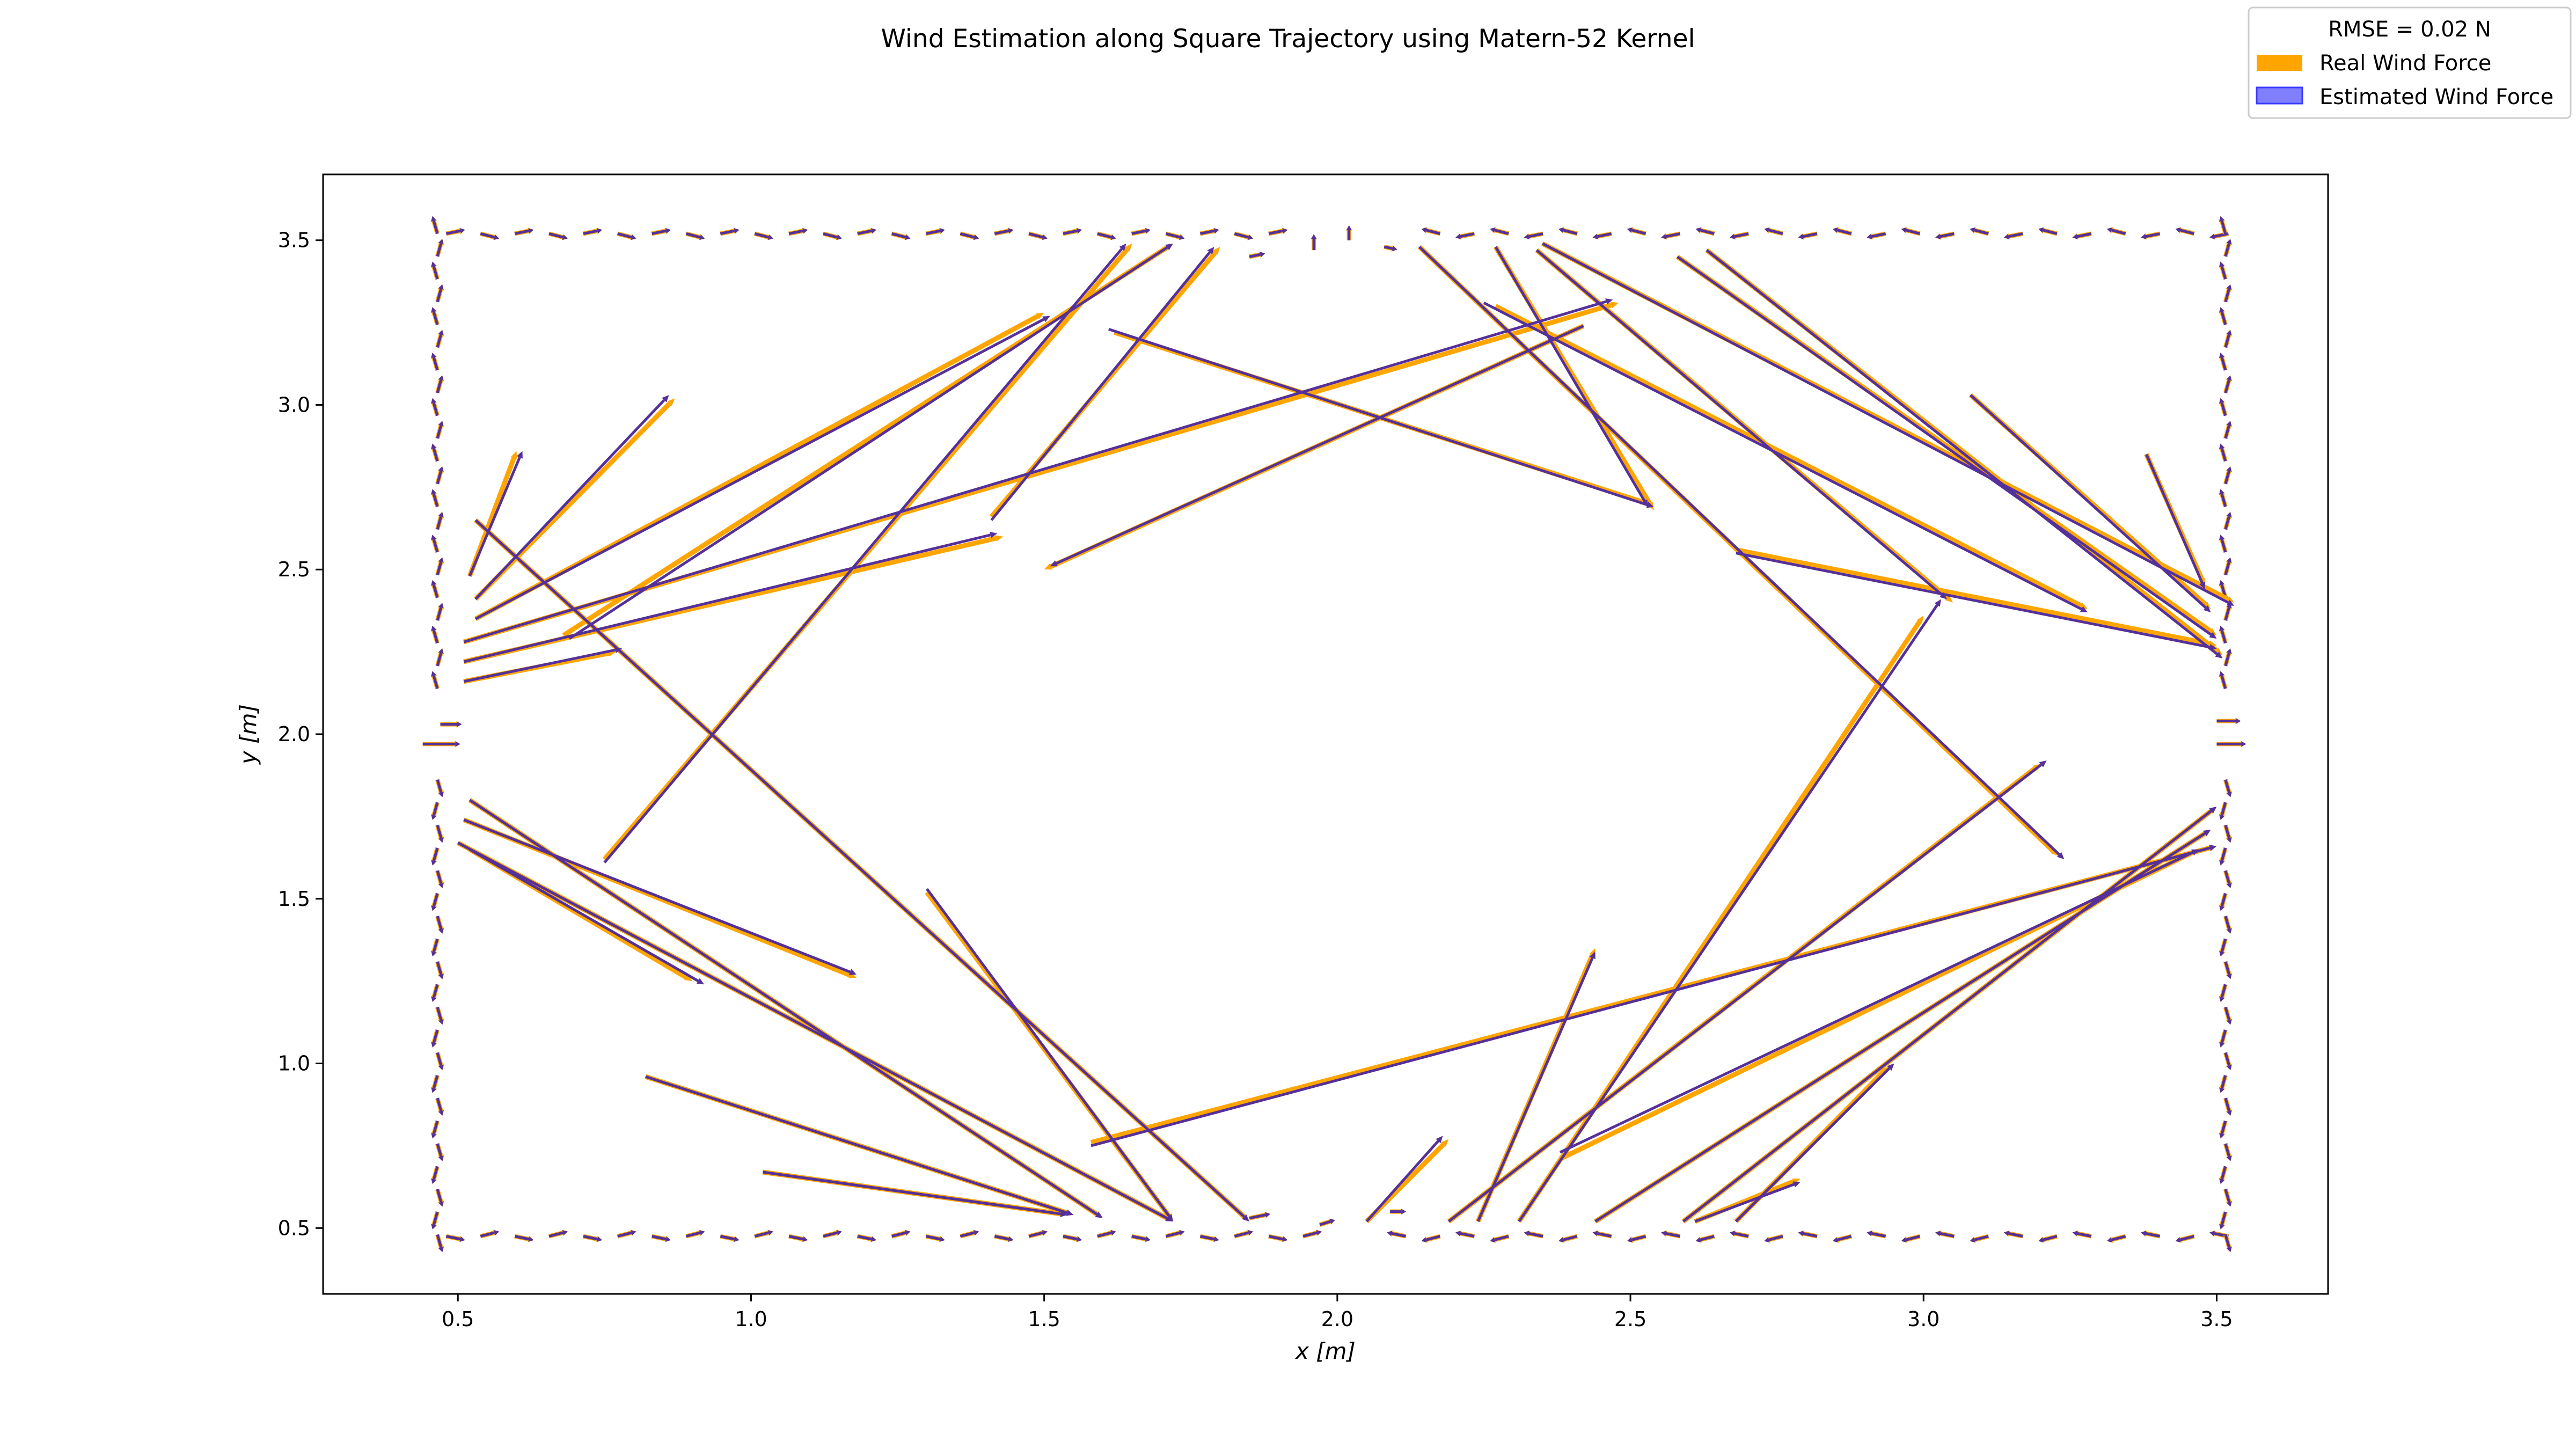  I want to click on edge-arrow-est-121-head, so click(433, 674).